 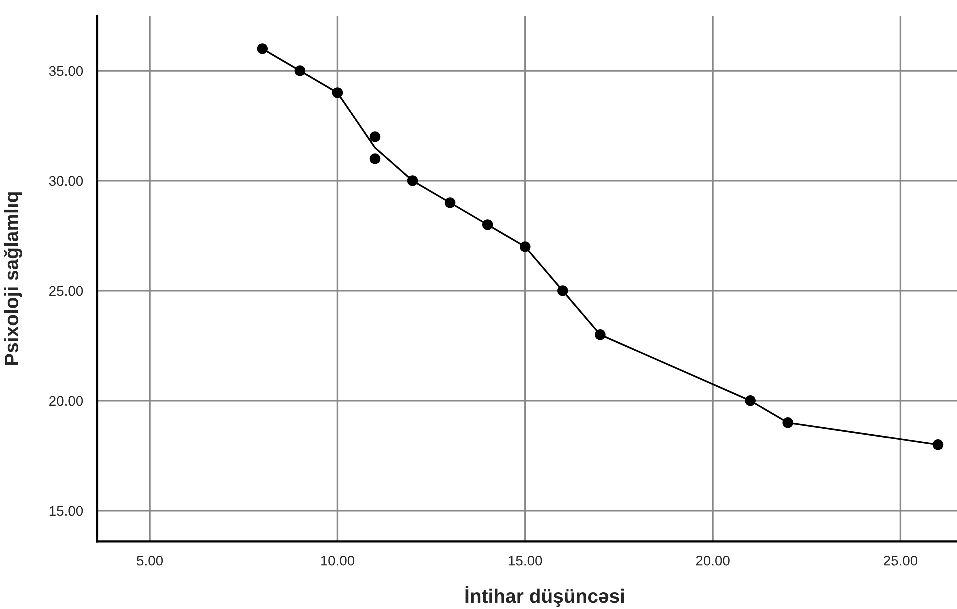 I want to click on y-tick-label: 25.00, so click(x=67, y=291).